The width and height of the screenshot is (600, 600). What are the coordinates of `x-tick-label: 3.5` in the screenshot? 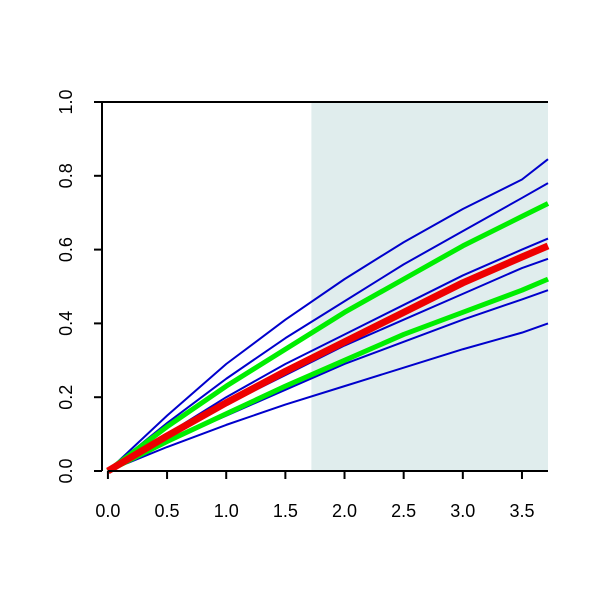 It's located at (521, 511).